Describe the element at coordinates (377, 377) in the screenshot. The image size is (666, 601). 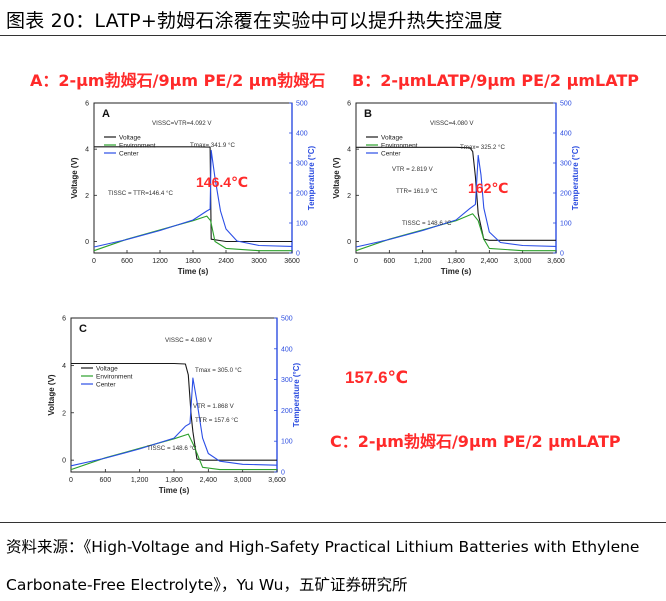
I see `panel-c-temperature: 157.6℃` at that location.